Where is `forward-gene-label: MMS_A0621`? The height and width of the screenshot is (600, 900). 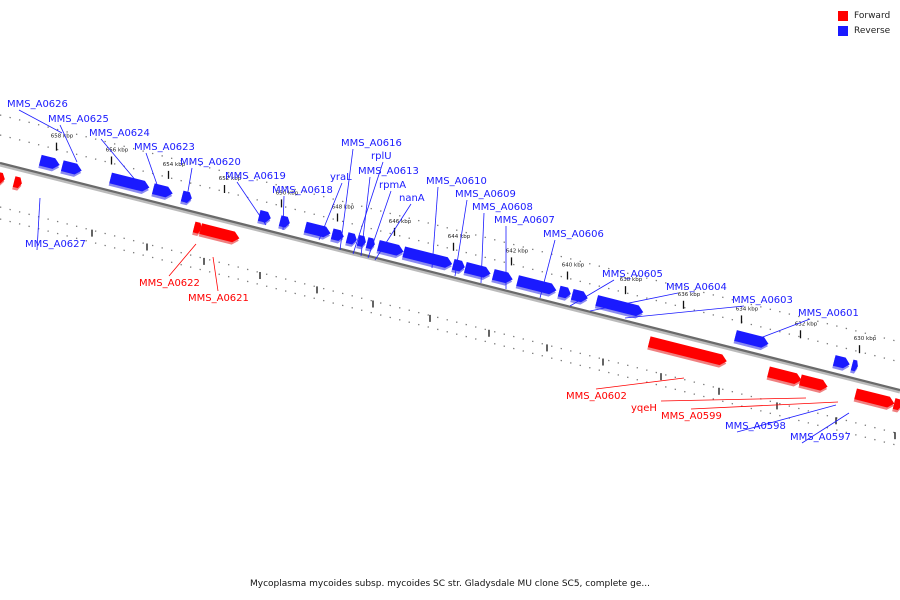 forward-gene-label: MMS_A0621 is located at coordinates (218, 298).